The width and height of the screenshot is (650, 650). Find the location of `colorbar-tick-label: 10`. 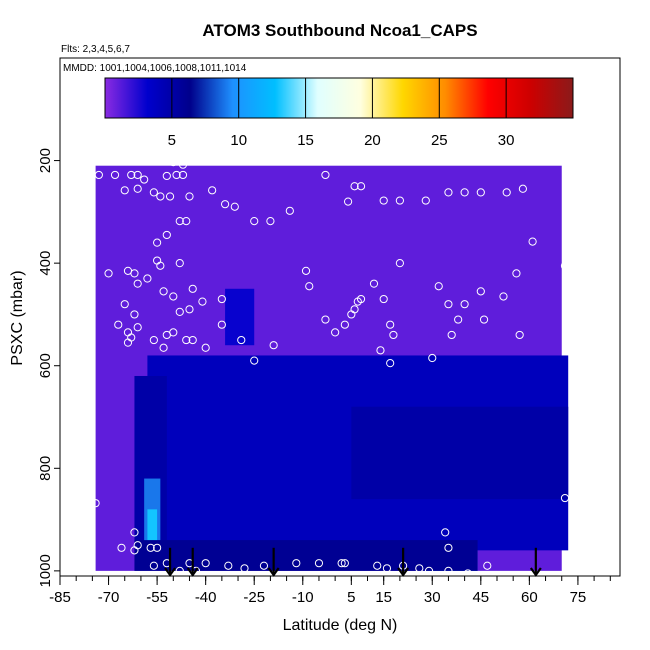

colorbar-tick-label: 10 is located at coordinates (238, 140).